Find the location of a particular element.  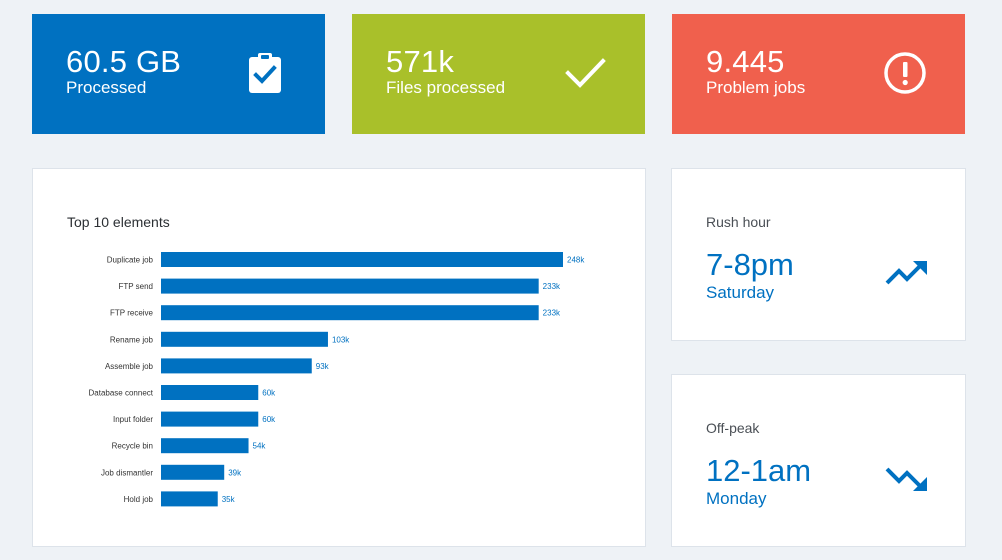

category-label: Assemble job is located at coordinates (129, 366).